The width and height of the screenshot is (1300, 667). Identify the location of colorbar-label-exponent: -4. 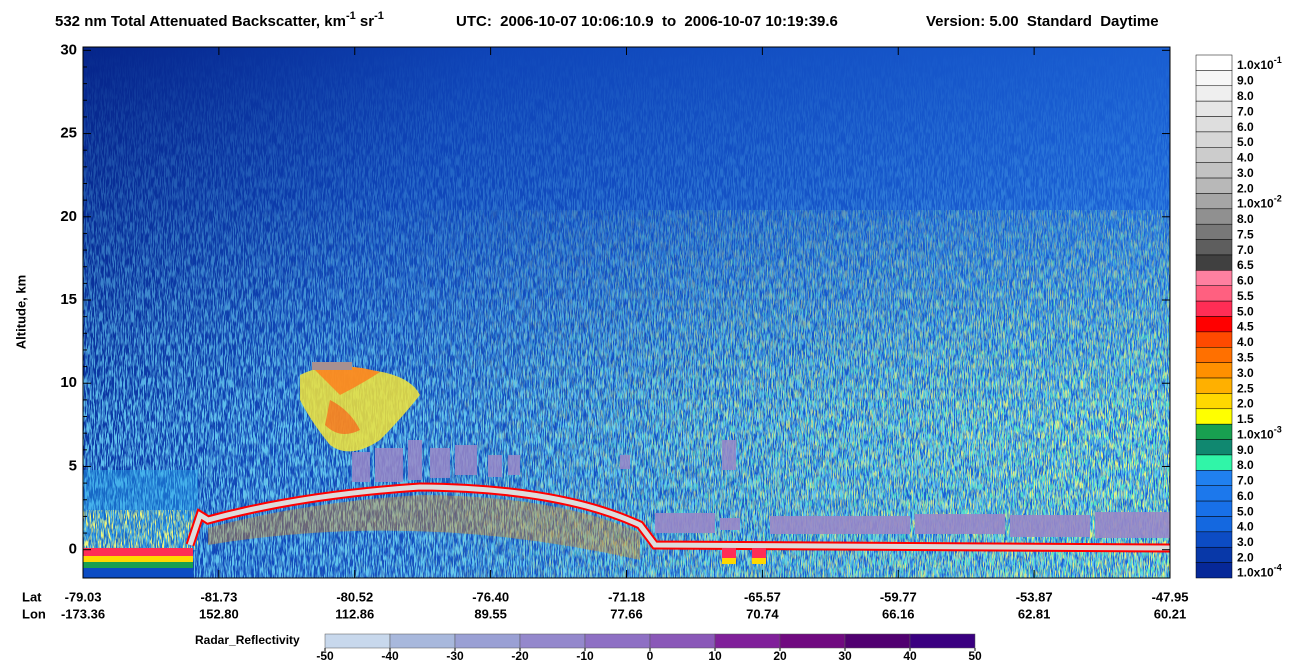
(1278, 568).